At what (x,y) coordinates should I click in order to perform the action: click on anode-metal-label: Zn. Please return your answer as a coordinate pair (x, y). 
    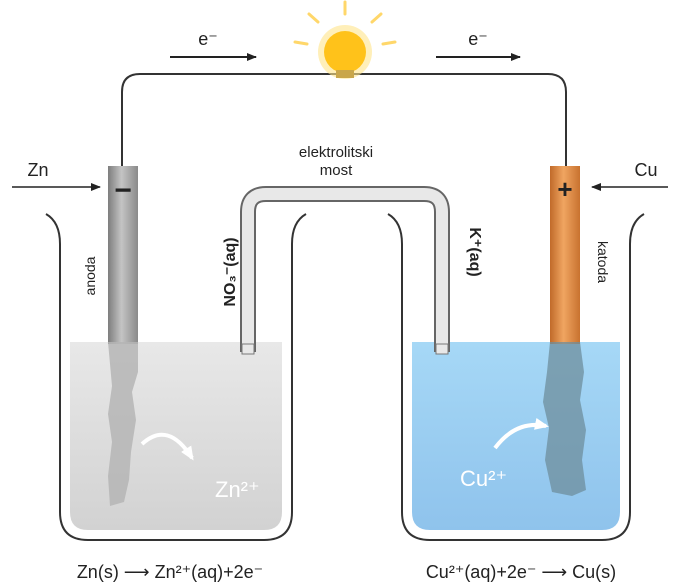
    Looking at the image, I should click on (37, 170).